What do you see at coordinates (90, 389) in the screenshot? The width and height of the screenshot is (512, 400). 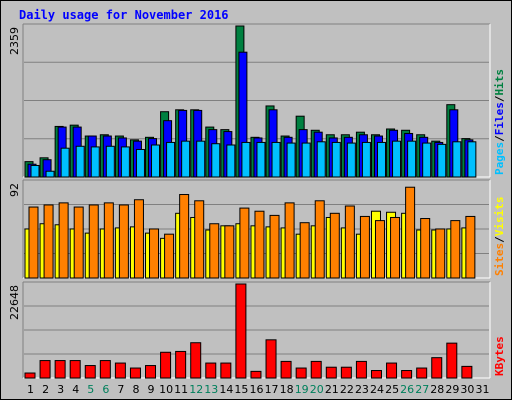 I see `day-label-5: 5` at bounding box center [90, 389].